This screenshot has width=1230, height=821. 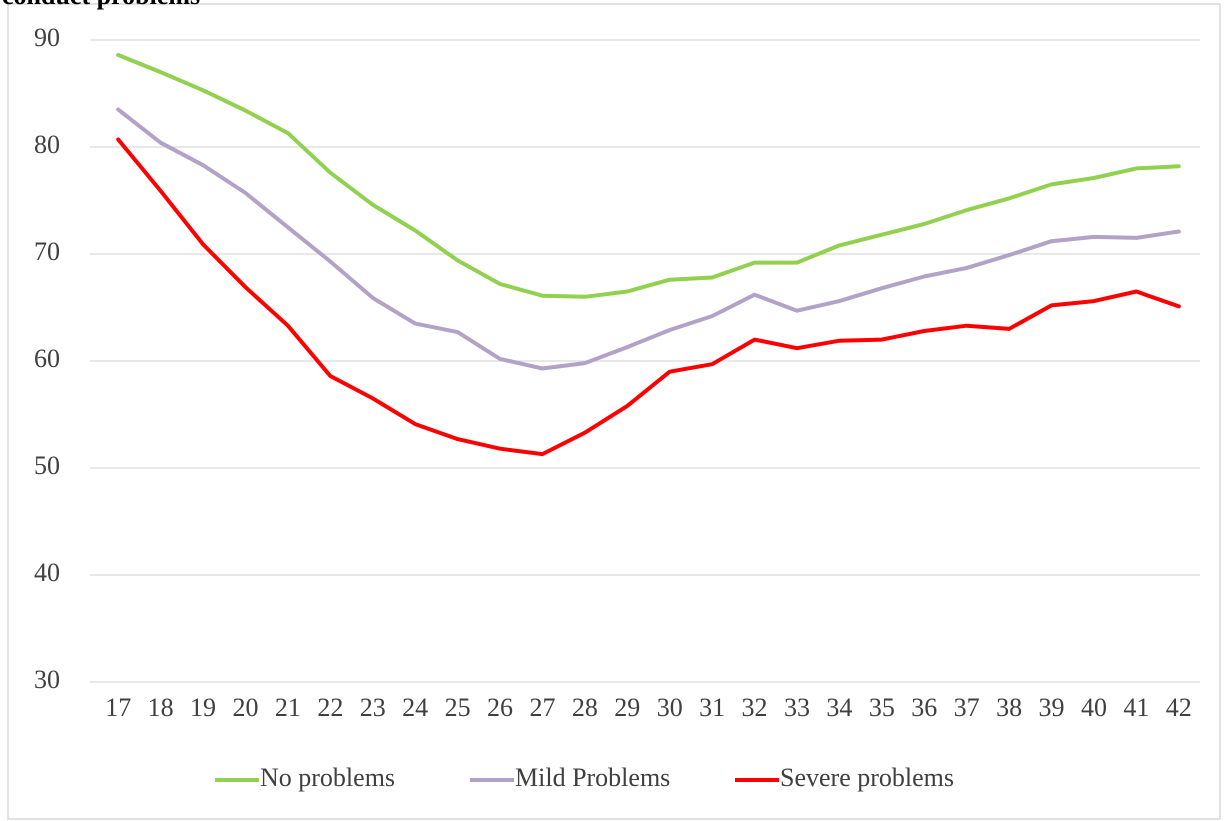 What do you see at coordinates (1052, 707) in the screenshot?
I see `x-tick-label: 39` at bounding box center [1052, 707].